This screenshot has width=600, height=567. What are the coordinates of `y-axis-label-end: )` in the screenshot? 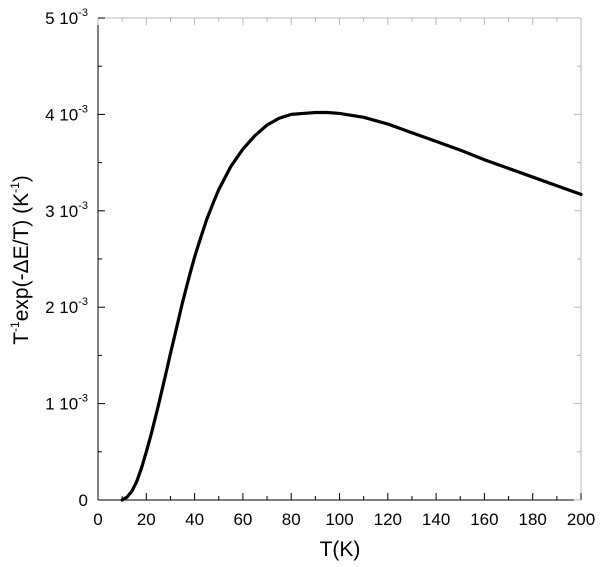 It's located at (21, 178).